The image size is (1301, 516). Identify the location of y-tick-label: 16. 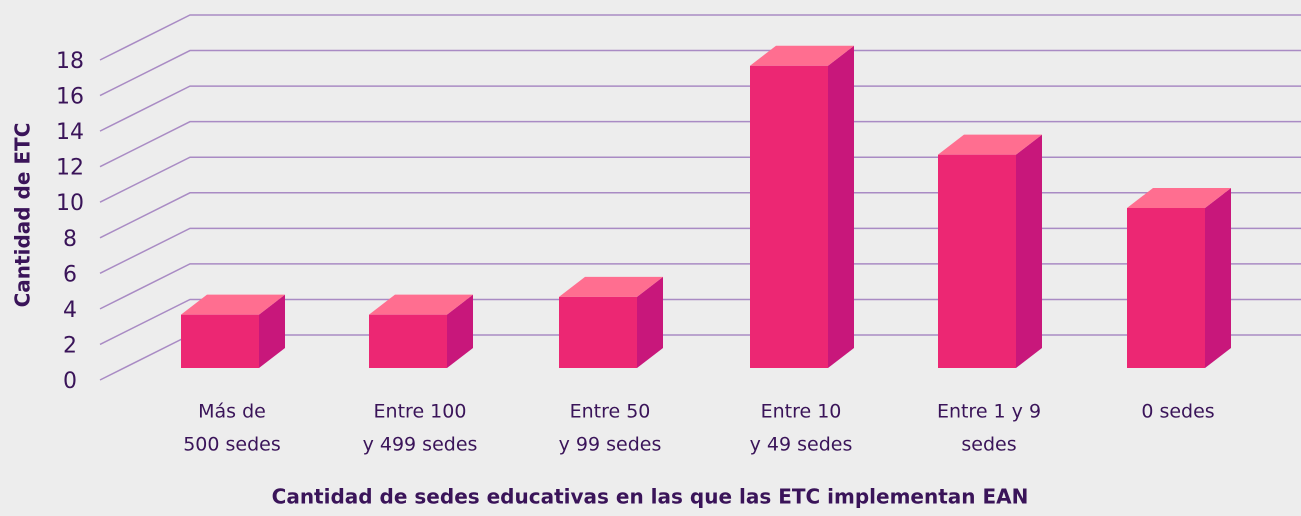
(70, 97).